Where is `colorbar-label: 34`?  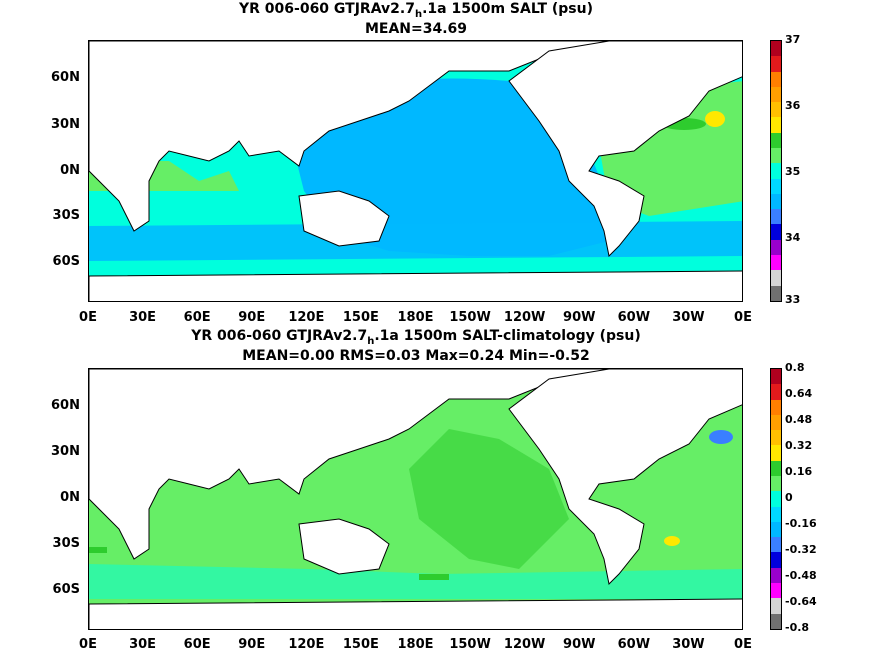
colorbar-label: 34 is located at coordinates (793, 237).